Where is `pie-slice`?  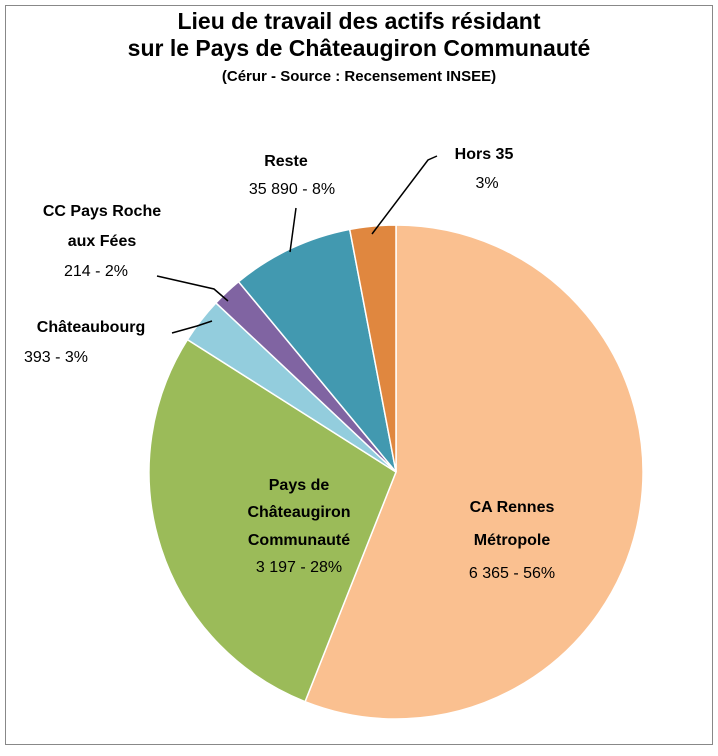 pie-slice is located at coordinates (372, 348).